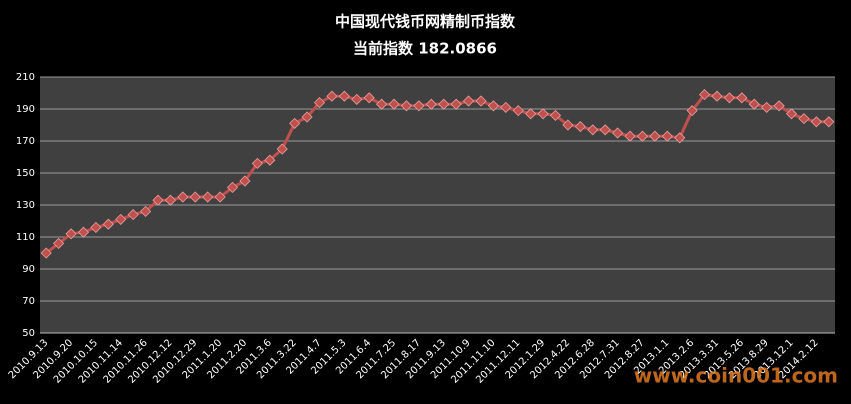  I want to click on y-tick-label: 190, so click(25, 109).